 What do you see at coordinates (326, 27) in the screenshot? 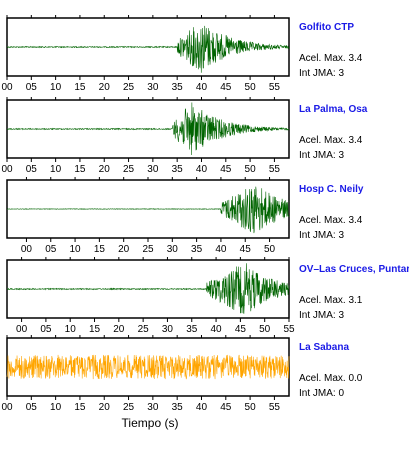
I see `station-name: Golfito CTP` at bounding box center [326, 27].